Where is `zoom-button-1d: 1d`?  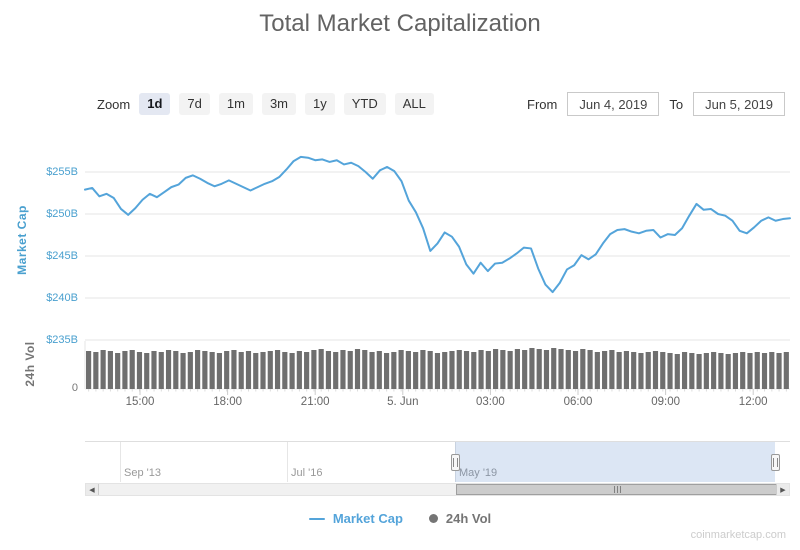 zoom-button-1d: 1d is located at coordinates (155, 104).